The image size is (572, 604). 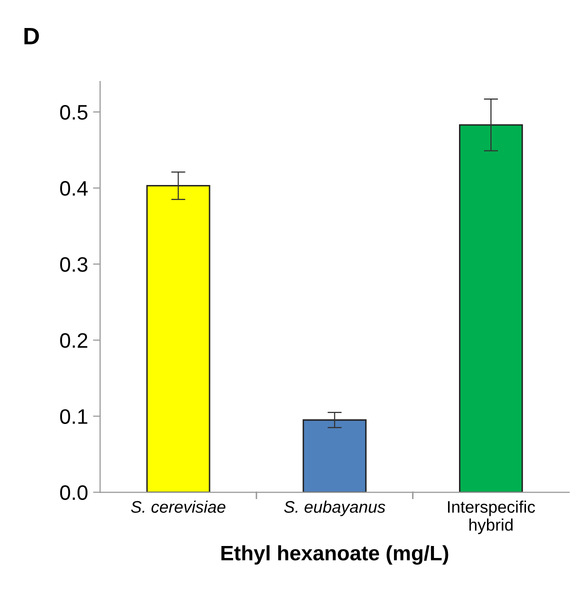 What do you see at coordinates (74, 340) in the screenshot?
I see `y-tick-label: 0.2` at bounding box center [74, 340].